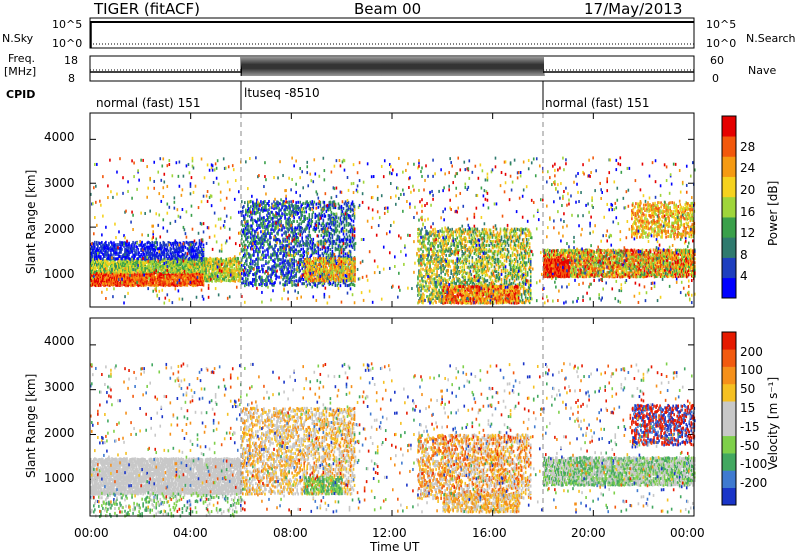 The height and width of the screenshot is (554, 800). I want to click on xtick-08: 08:00, so click(290, 533).